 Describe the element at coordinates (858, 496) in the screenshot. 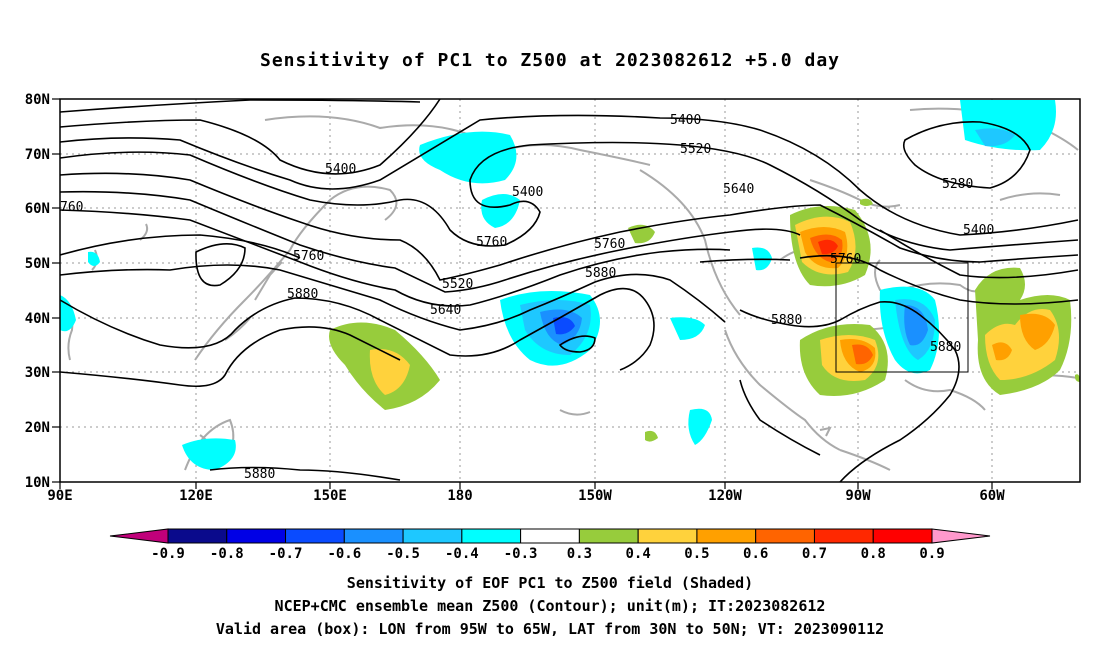

I see `lon-label: 90W` at that location.